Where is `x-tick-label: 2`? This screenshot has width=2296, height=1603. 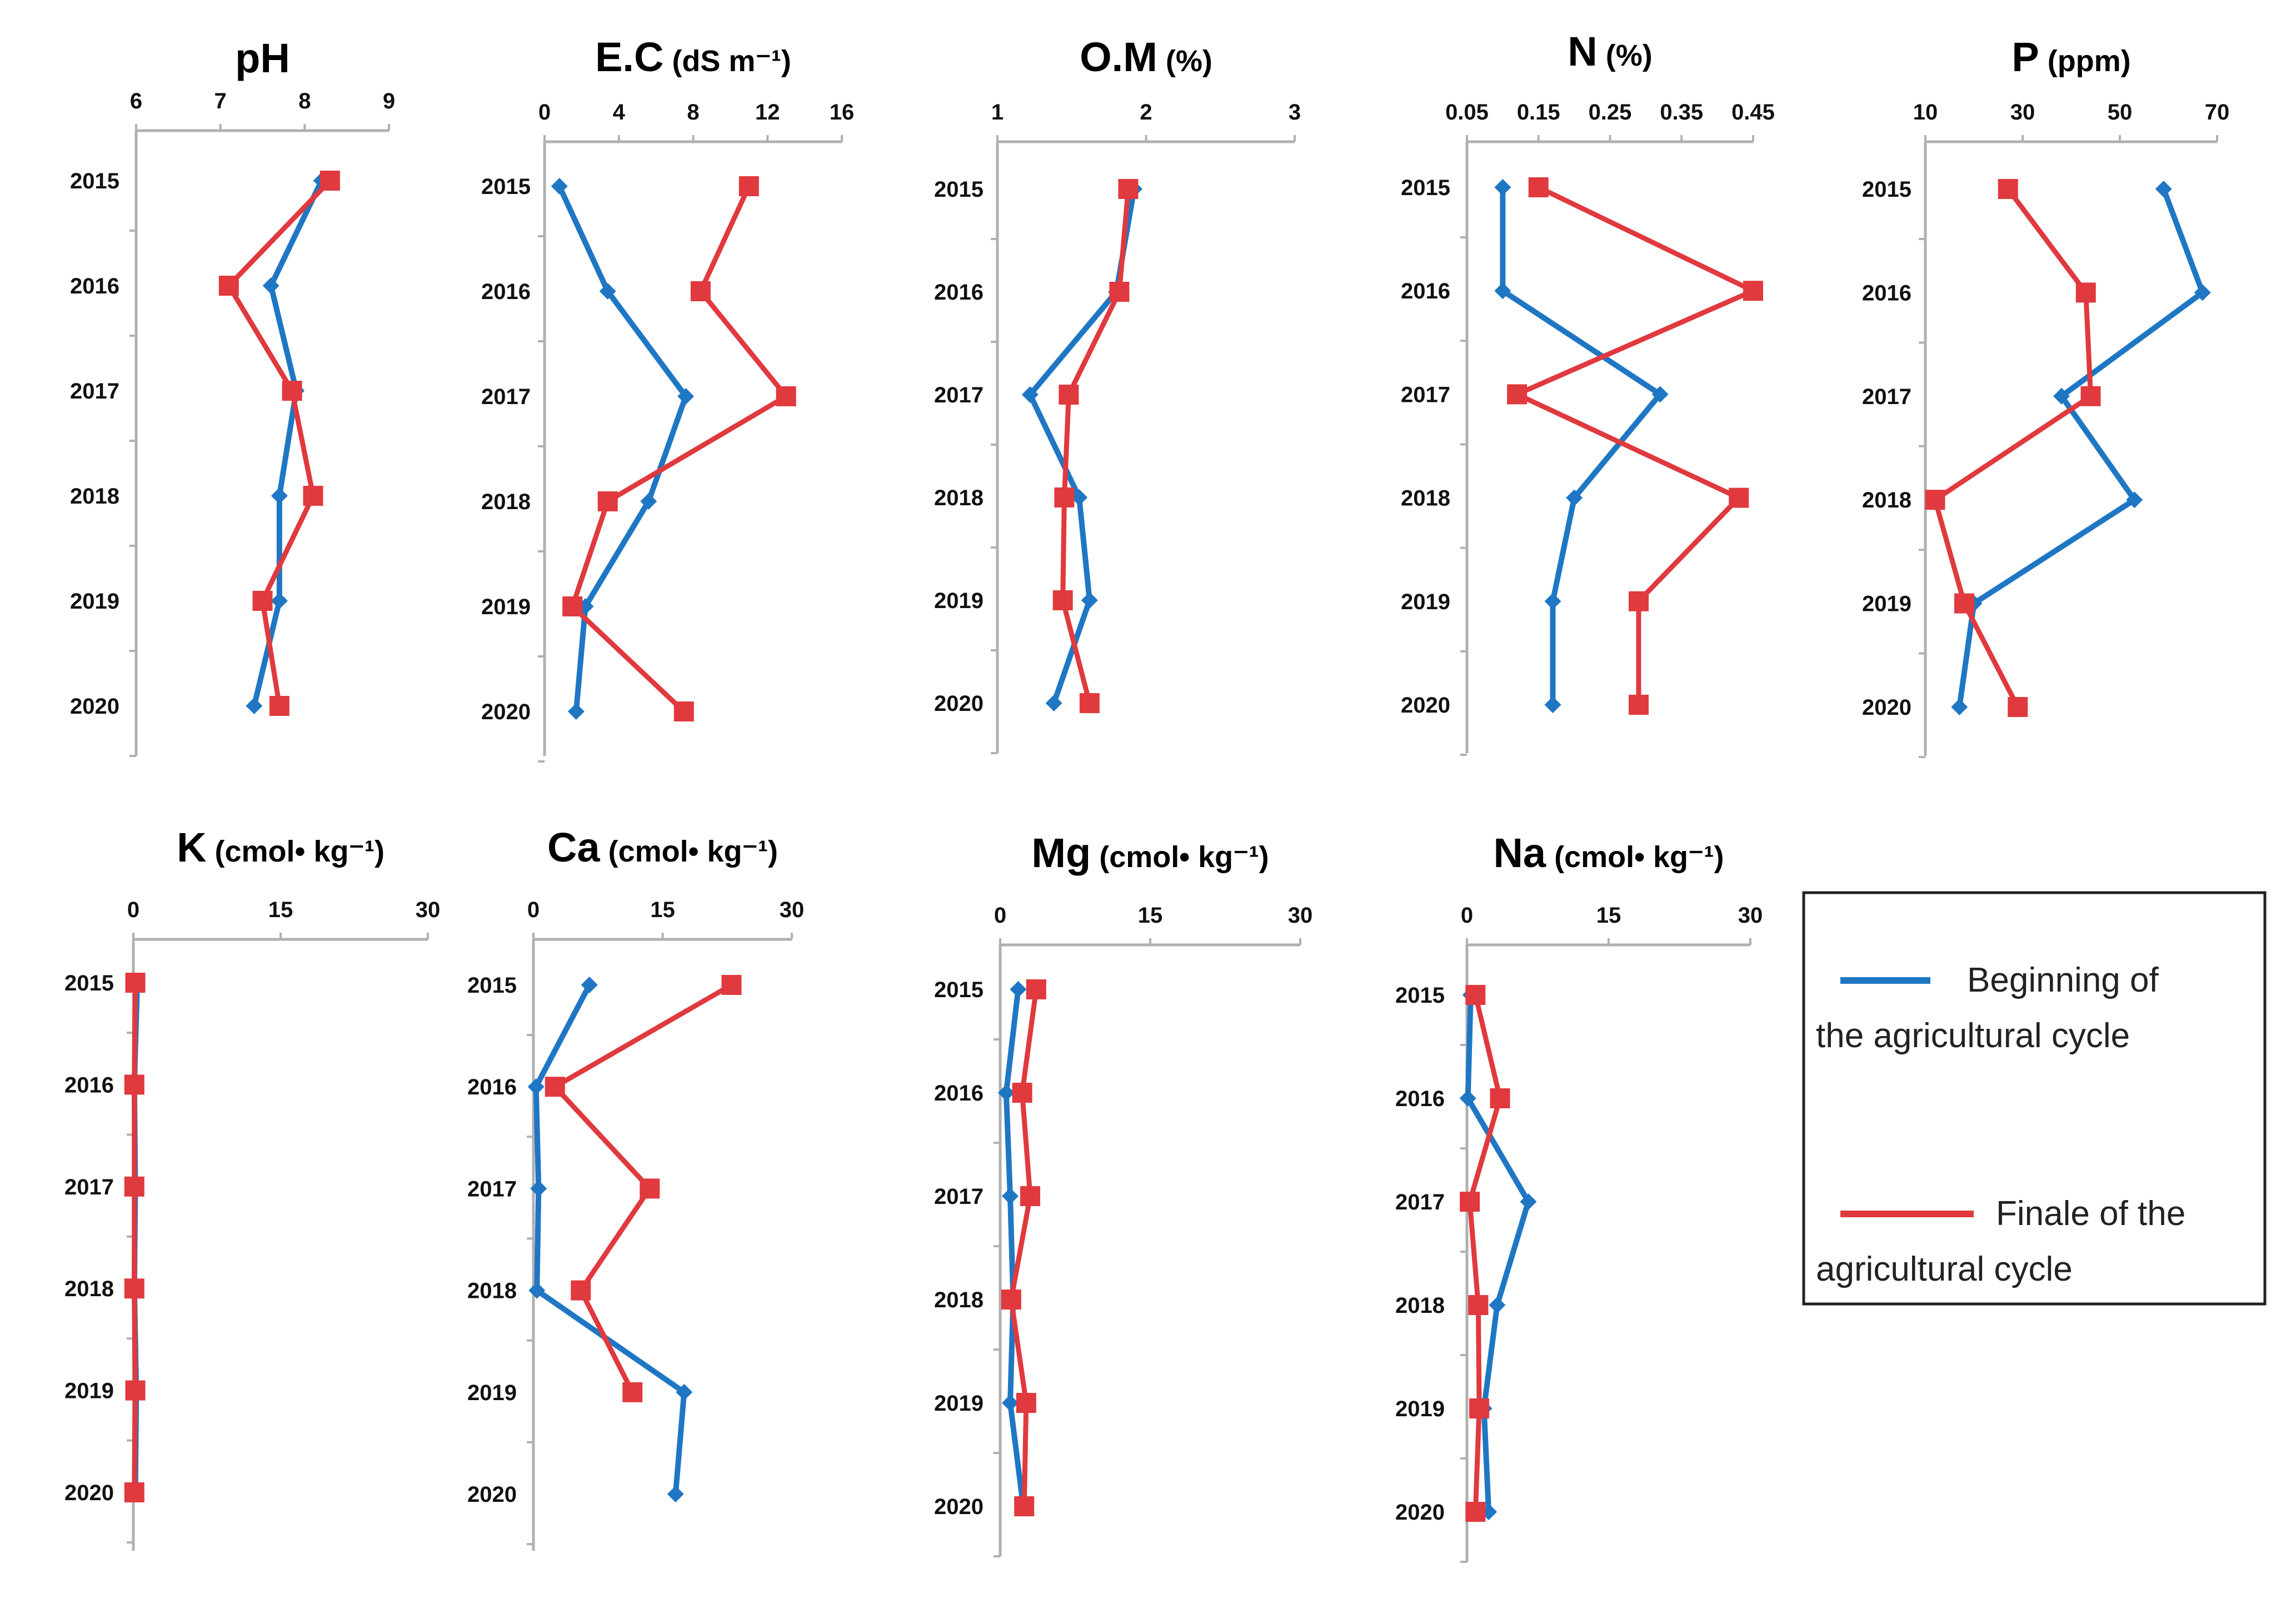
x-tick-label: 2 is located at coordinates (1146, 112).